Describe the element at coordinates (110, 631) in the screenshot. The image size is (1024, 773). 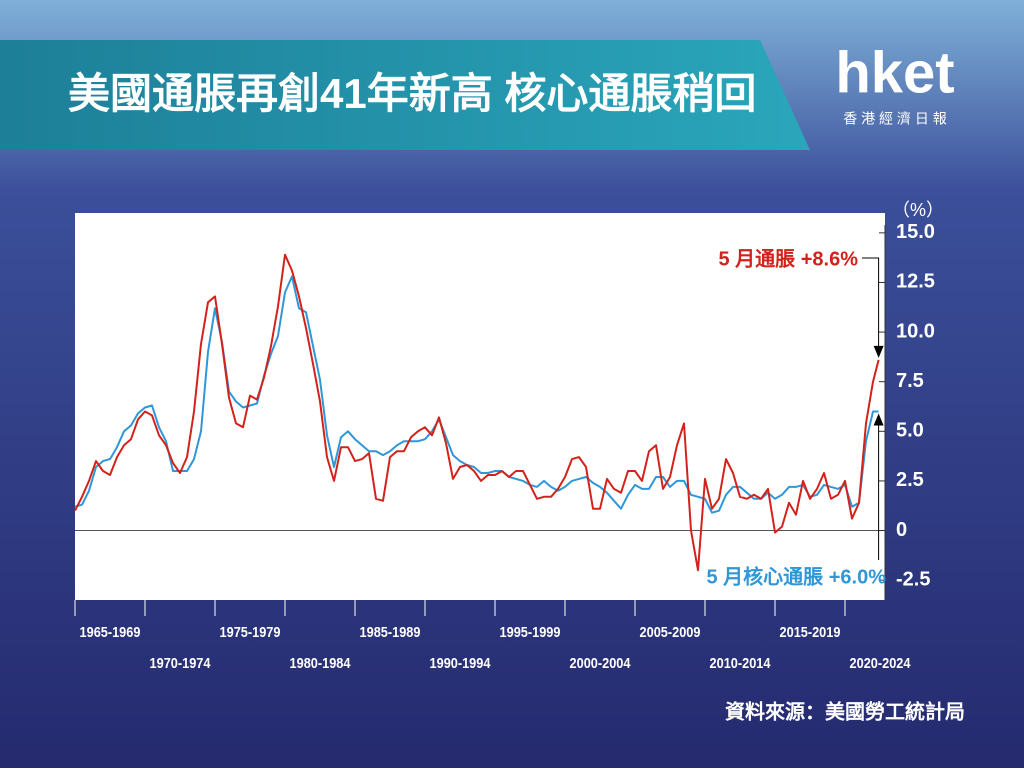
I see `x-tick-label: 1965-1969` at that location.